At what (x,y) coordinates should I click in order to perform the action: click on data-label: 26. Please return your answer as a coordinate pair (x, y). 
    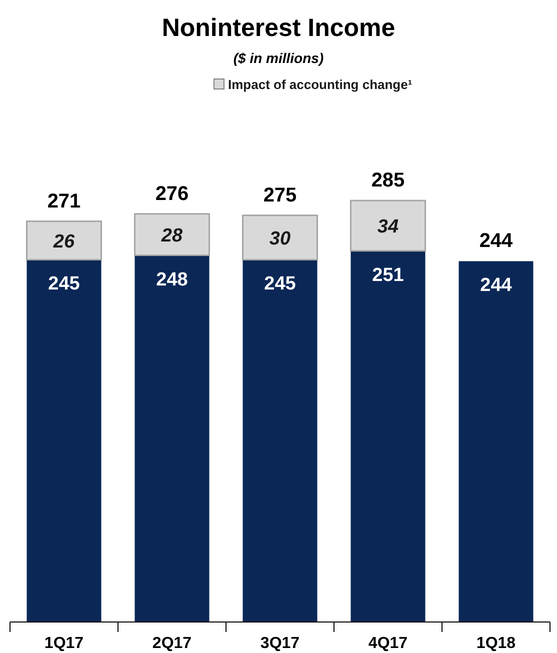
    Looking at the image, I should click on (63, 241).